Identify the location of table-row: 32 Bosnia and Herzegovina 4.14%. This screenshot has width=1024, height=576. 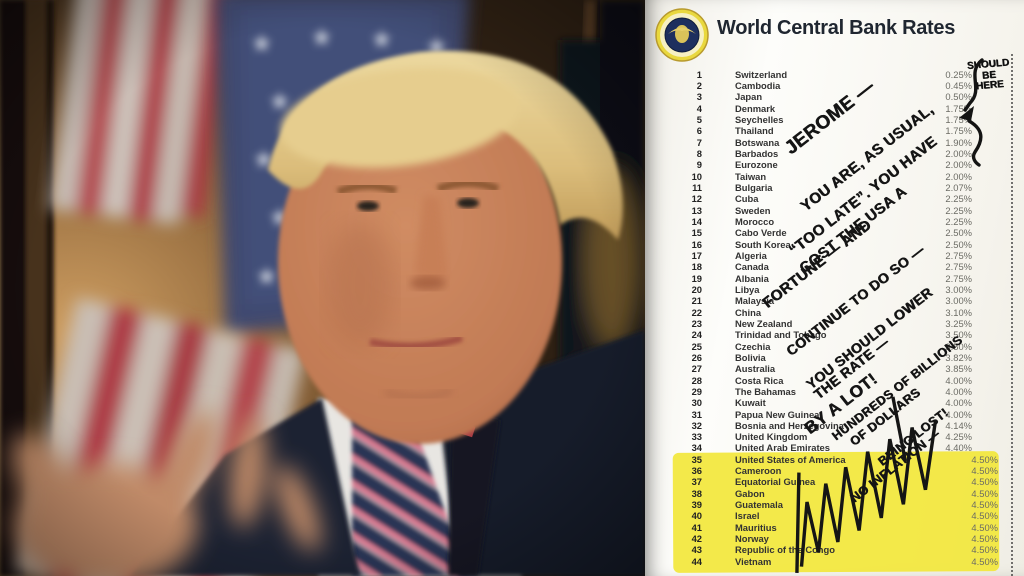
(834, 425).